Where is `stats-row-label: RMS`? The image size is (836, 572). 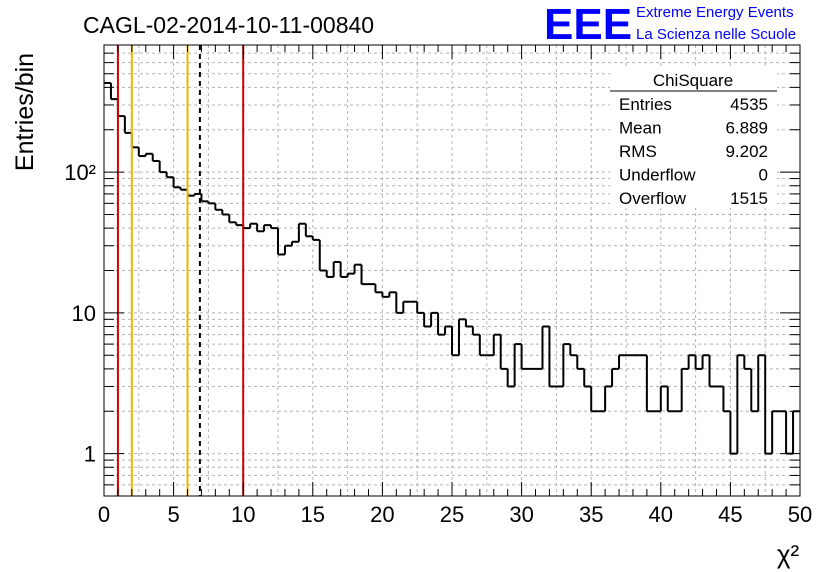
stats-row-label: RMS is located at coordinates (638, 151).